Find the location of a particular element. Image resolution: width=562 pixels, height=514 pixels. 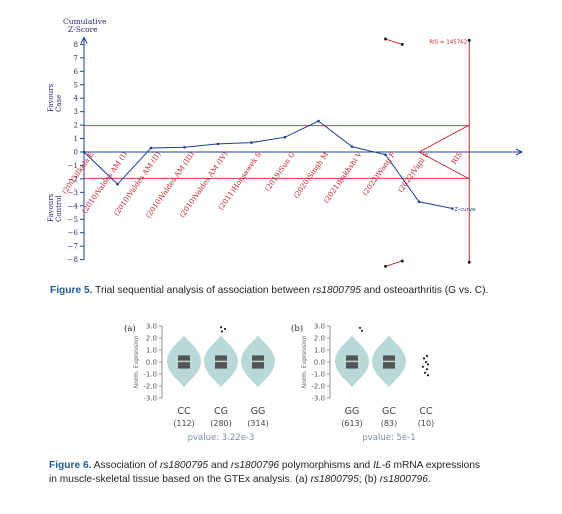

figure6-gene: IL-6 is located at coordinates (382, 465).